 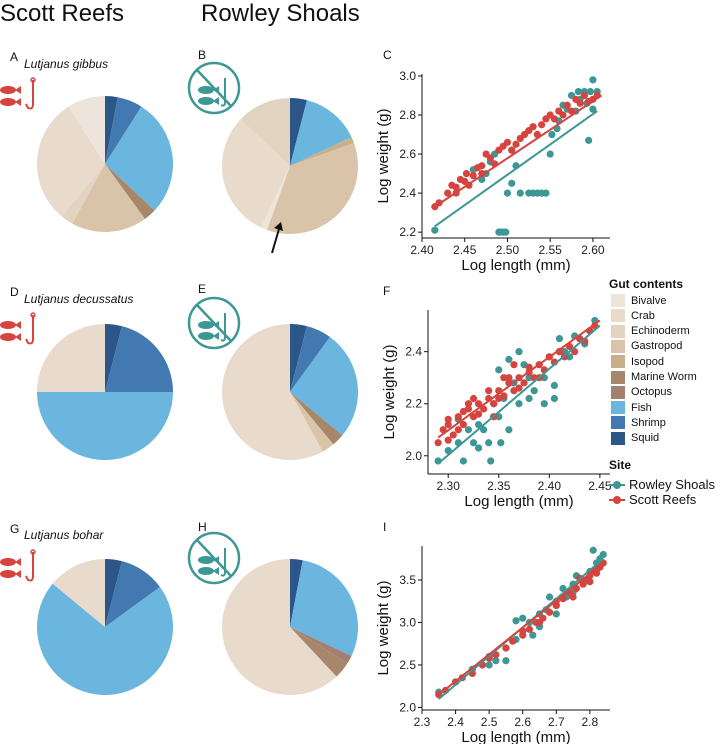 I want to click on rowley-shoals-header: Rowley Shoals, so click(x=280, y=13).